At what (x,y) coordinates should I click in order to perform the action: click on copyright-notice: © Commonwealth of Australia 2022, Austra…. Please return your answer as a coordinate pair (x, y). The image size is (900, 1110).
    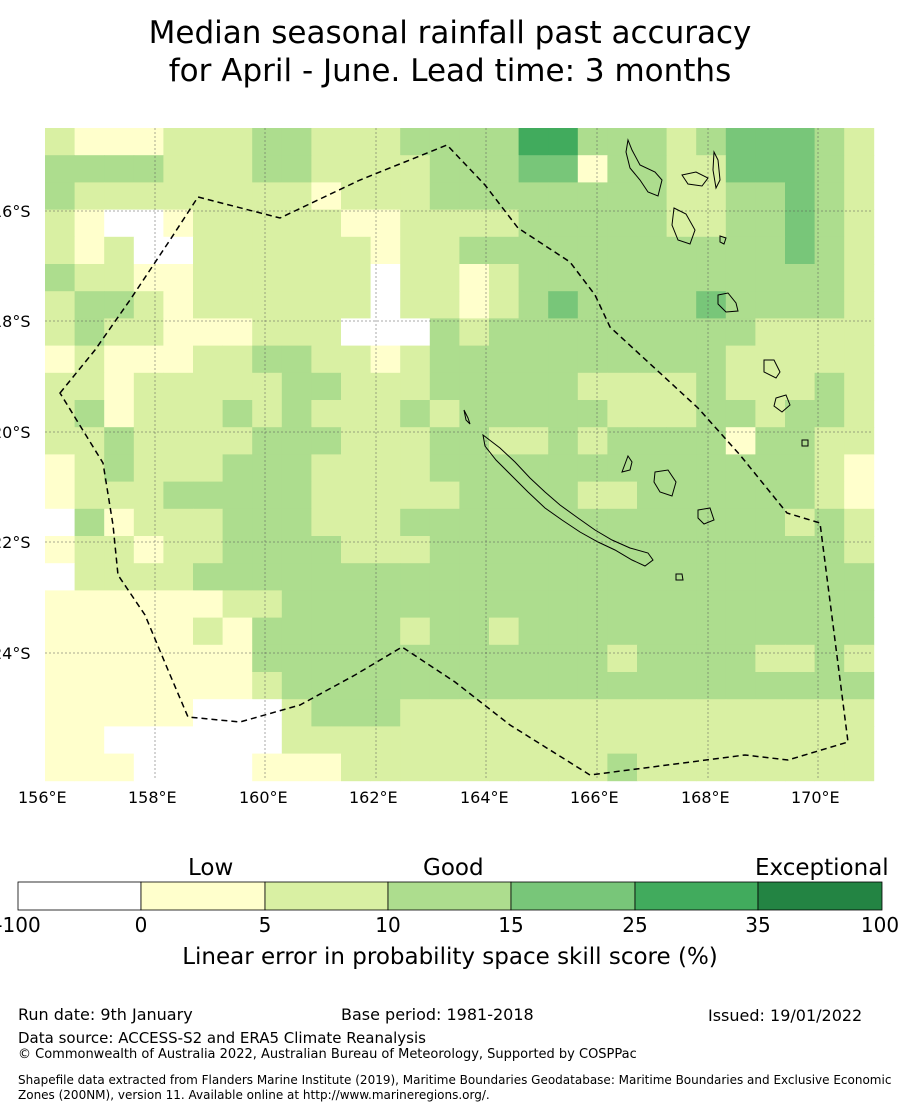
    Looking at the image, I should click on (327, 1054).